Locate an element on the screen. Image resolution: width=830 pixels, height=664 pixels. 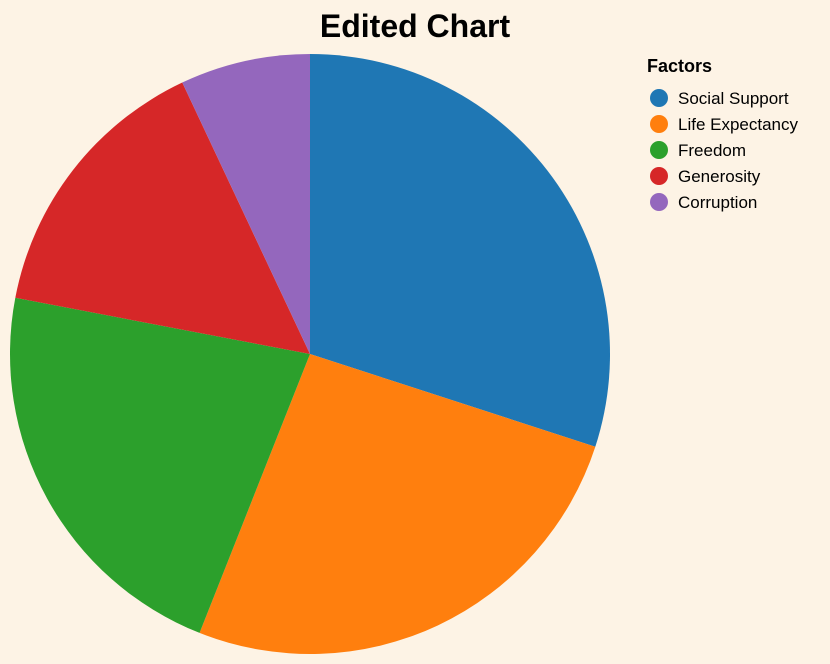
legend-label-generosity: Generosity is located at coordinates (719, 176).